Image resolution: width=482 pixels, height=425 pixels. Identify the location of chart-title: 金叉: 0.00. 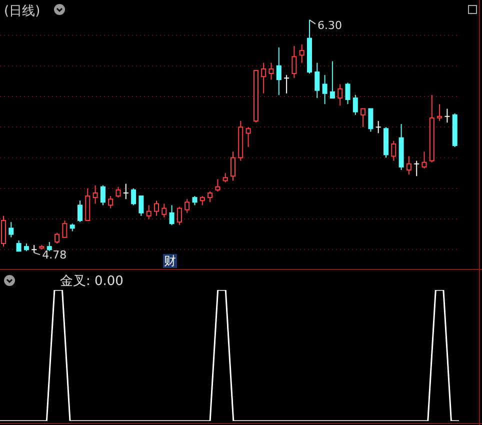
(92, 281).